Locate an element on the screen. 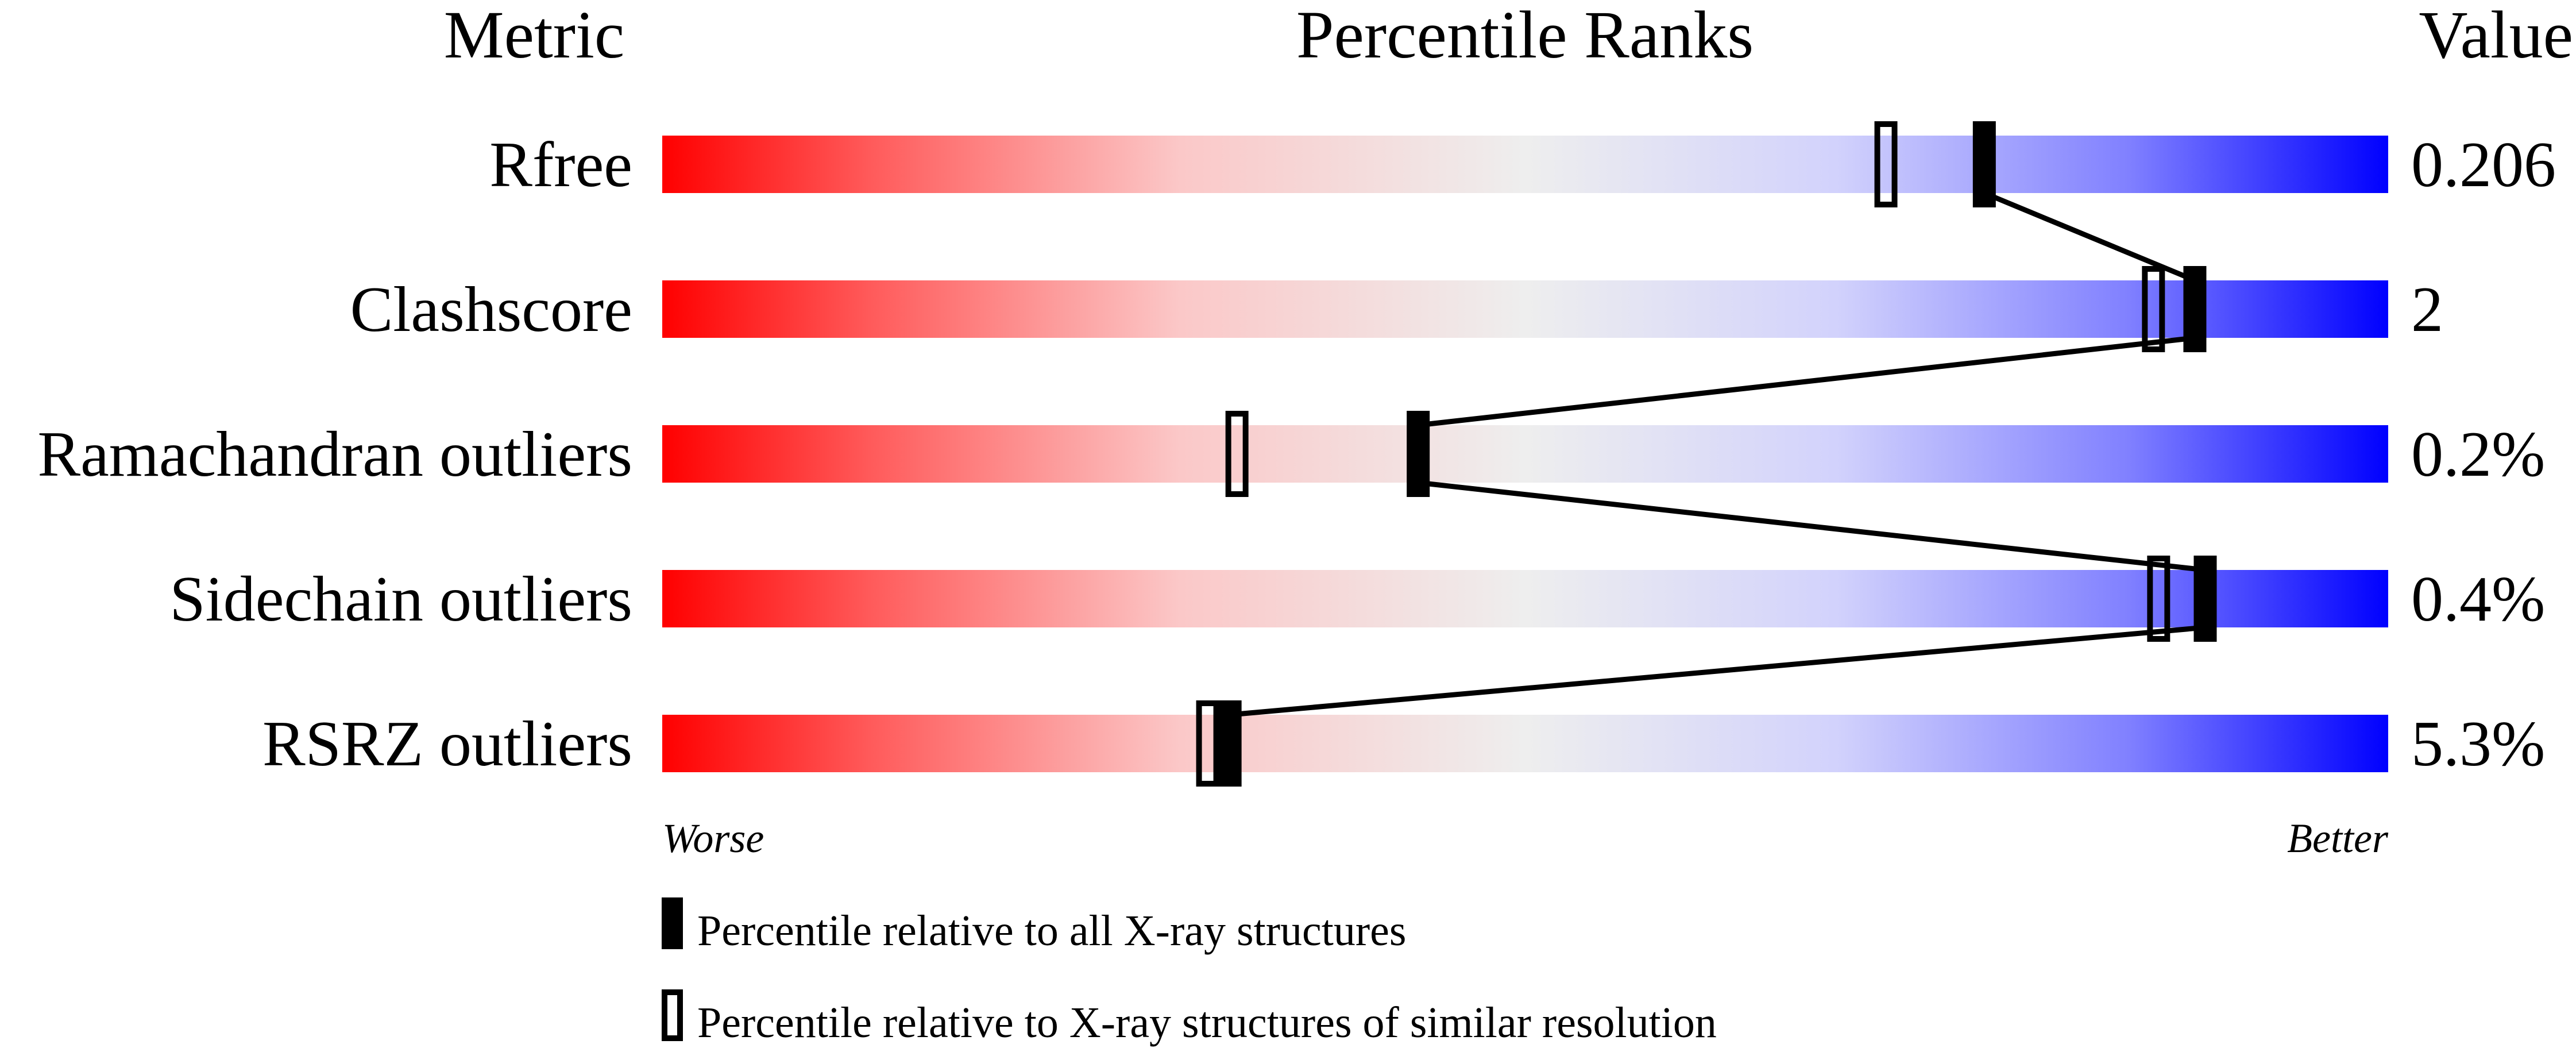  header-value: Value is located at coordinates (2496, 36).